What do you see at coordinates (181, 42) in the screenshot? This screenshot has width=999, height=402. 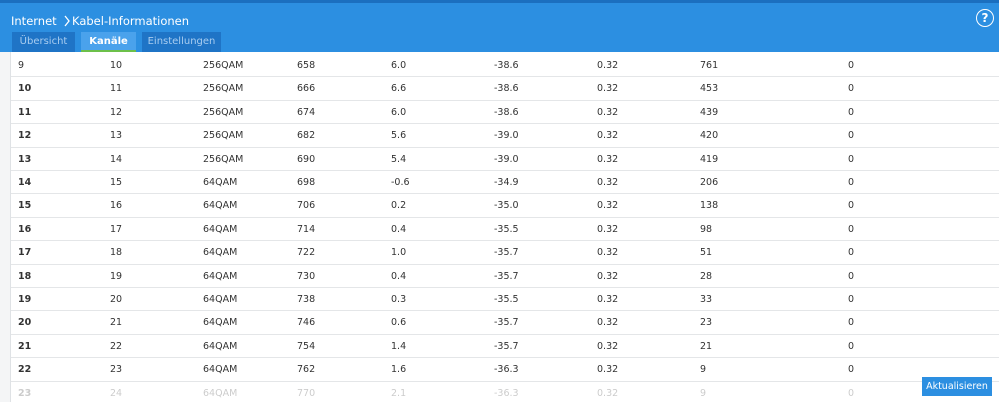 I see `tab: Einstellungen` at bounding box center [181, 42].